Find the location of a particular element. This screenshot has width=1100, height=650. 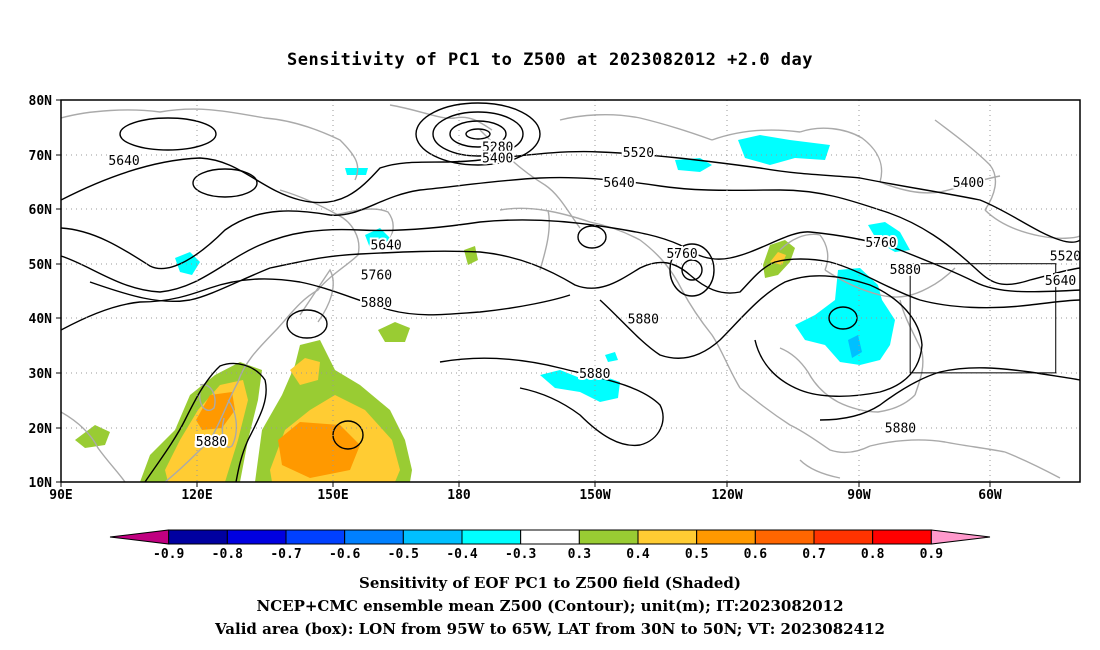

lat-label: 10N is located at coordinates (41, 483).